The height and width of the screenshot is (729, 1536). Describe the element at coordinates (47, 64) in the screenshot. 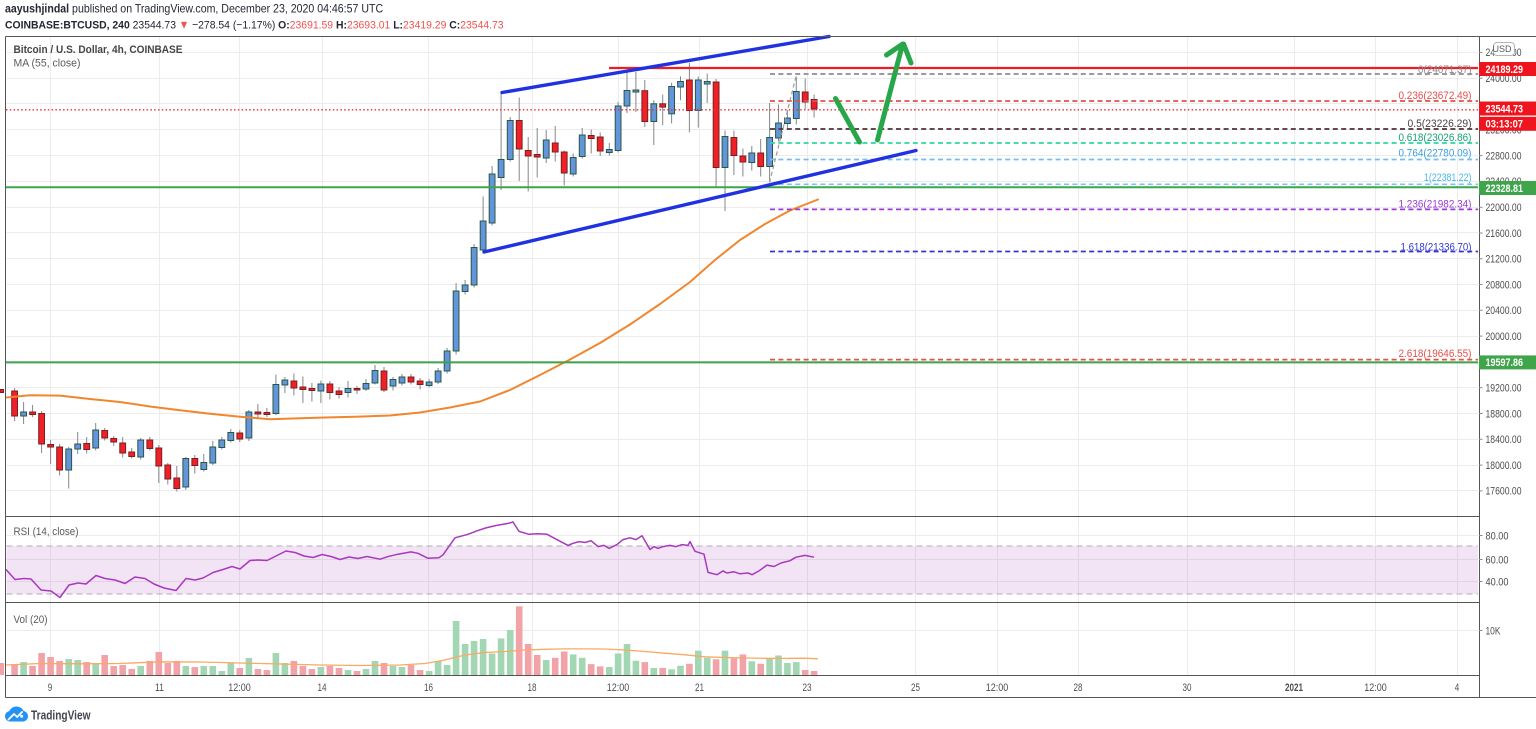

I see `svg-text: MA (55, close)` at that location.